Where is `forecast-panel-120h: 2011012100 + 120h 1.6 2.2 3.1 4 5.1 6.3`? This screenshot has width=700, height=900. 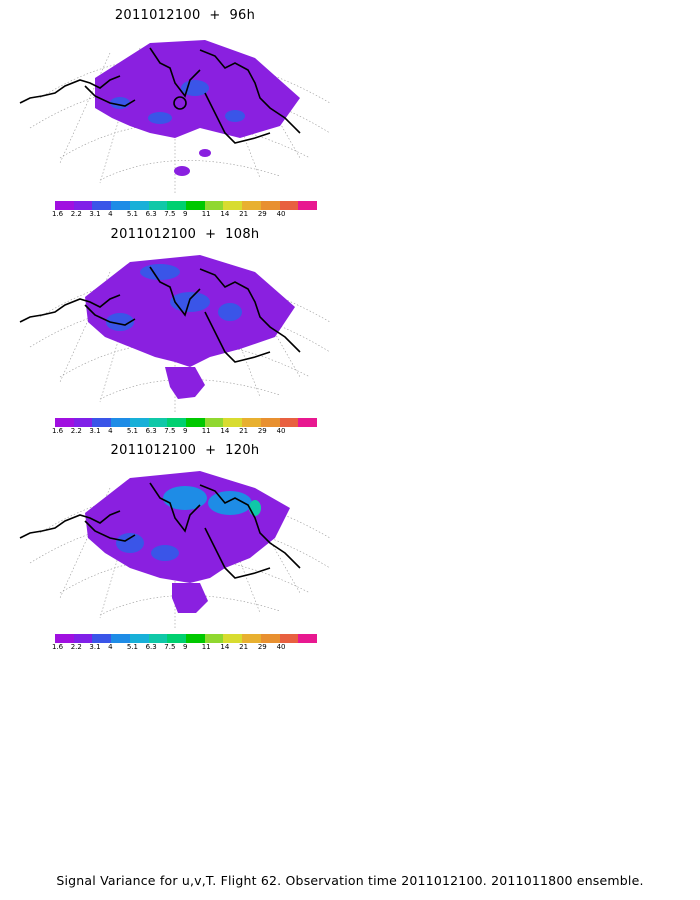
forecast-panel-120h: 2011012100 + 120h 1.6 2.2 3.1 4 5.1 6.3 is located at coordinates (170, 553).